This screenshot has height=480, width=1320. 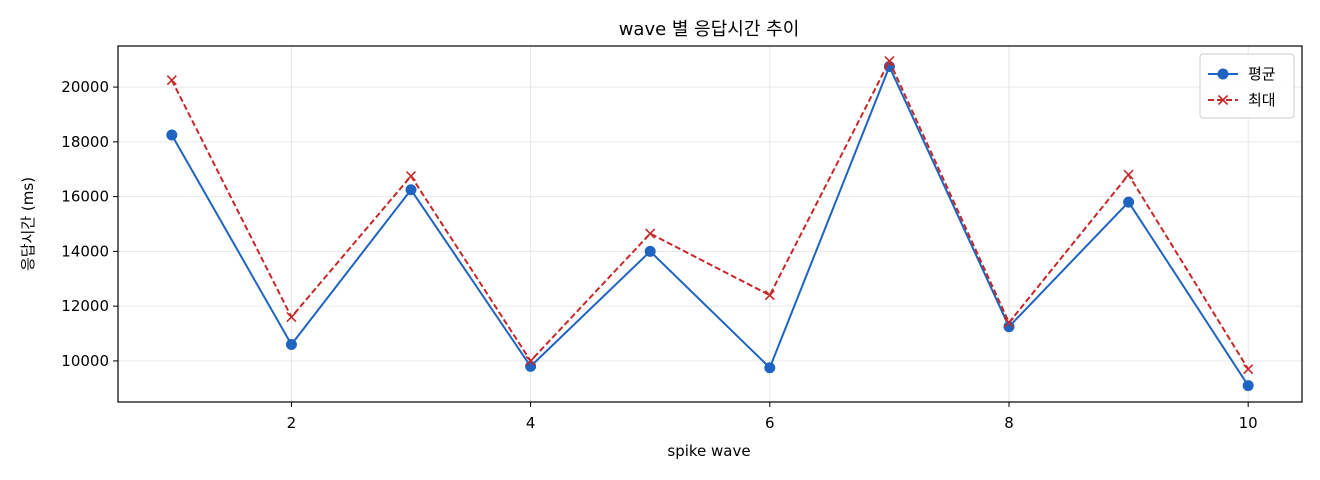 What do you see at coordinates (708, 451) in the screenshot?
I see `x-axis-label: spike wave` at bounding box center [708, 451].